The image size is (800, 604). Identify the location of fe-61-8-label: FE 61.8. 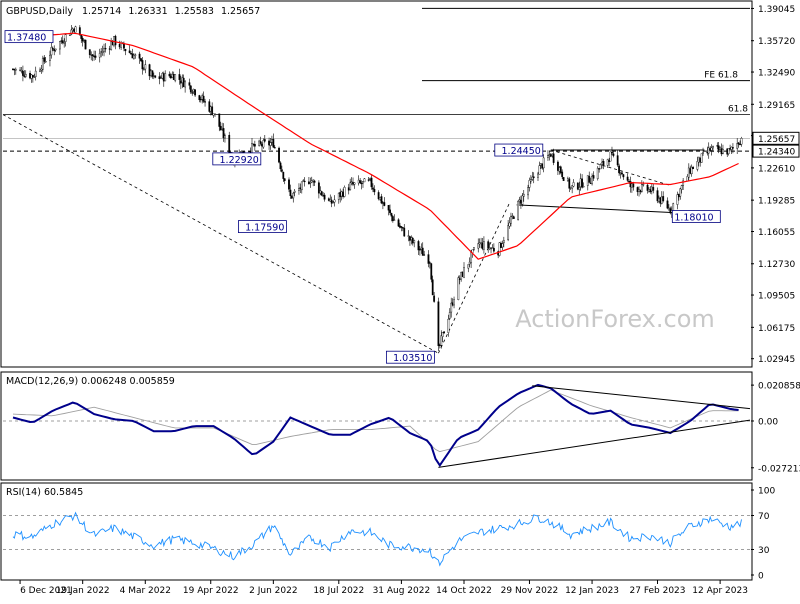
(721, 76).